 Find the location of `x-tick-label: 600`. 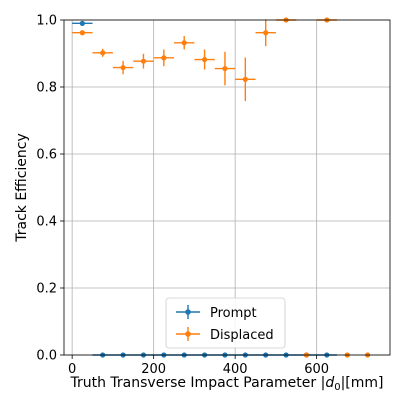

x-tick-label: 600 is located at coordinates (316, 369).